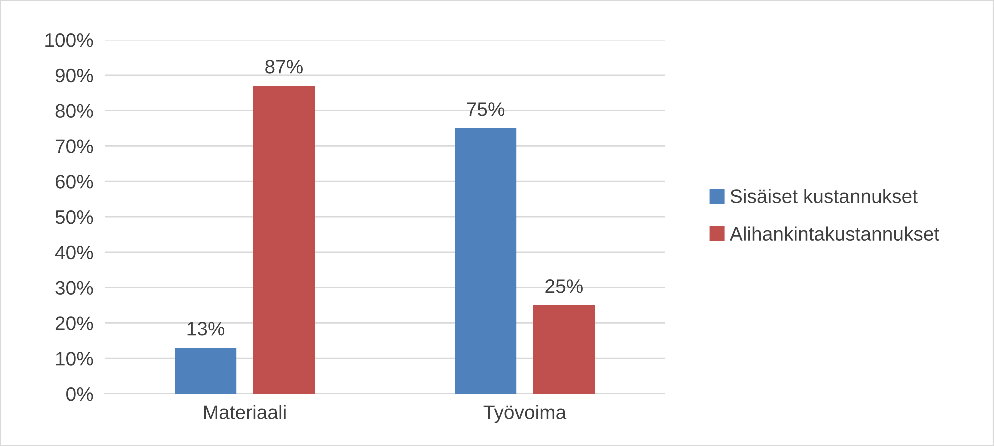  What do you see at coordinates (75, 217) in the screenshot?
I see `y-tick-label: 50%` at bounding box center [75, 217].